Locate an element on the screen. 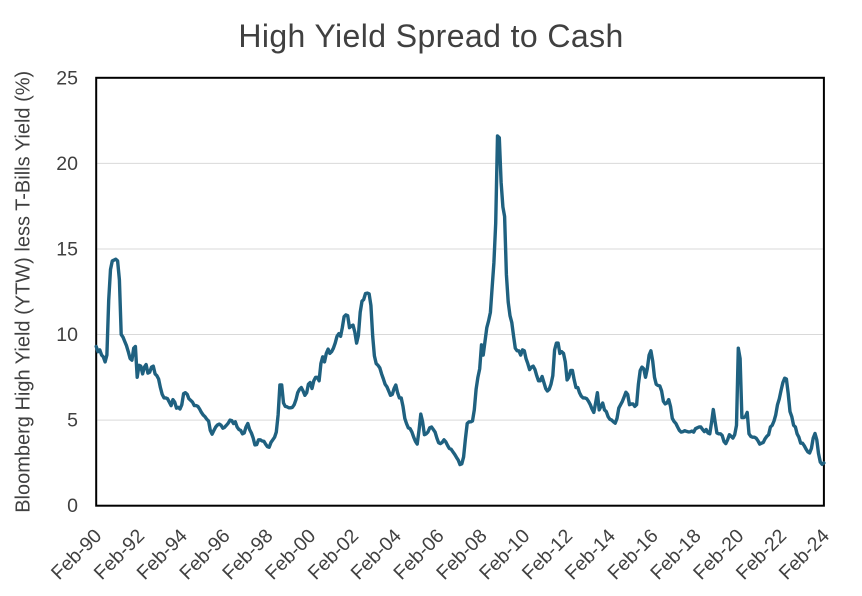 The image size is (862, 596). svg-text: 5 is located at coordinates (72, 421).